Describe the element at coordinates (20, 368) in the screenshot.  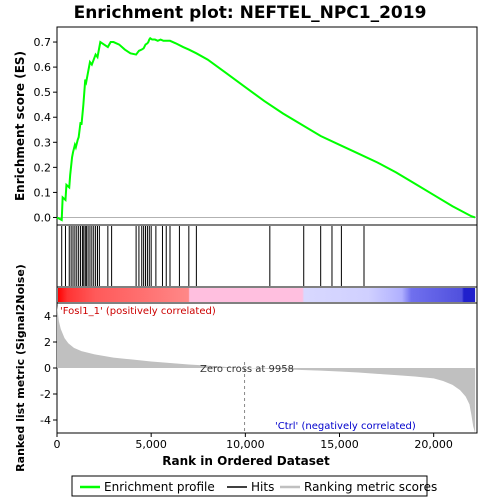
I see `metric-y-axis-label: Ranked list metric (Signal2Noise)` at that location.